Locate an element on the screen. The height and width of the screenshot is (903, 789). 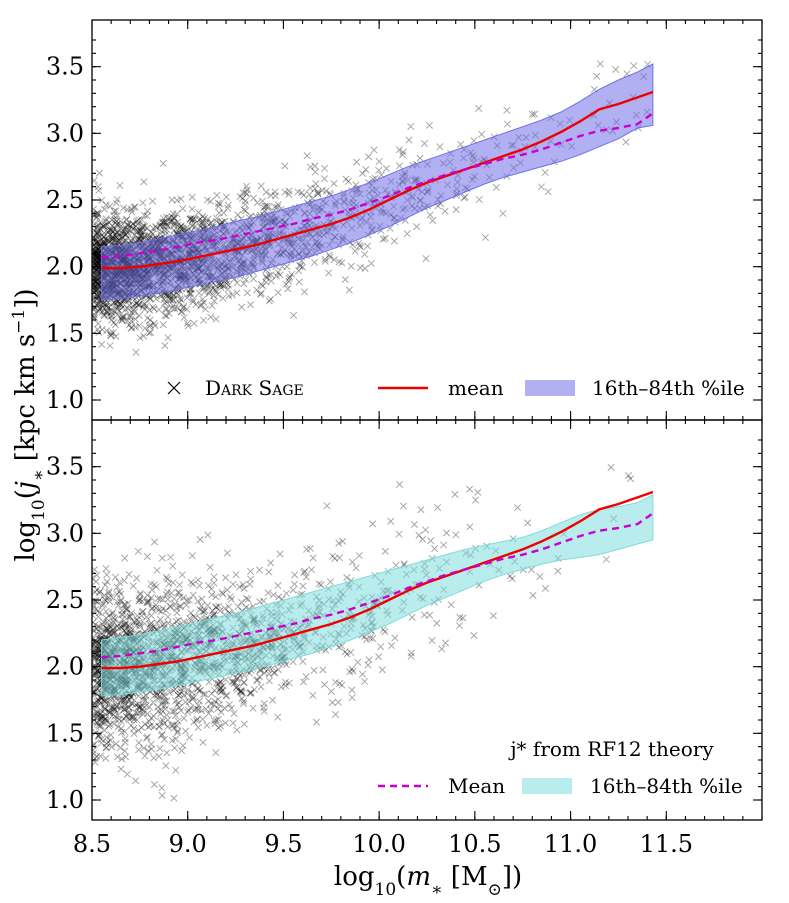
y-tick-label: 1.0 is located at coordinates (65, 800).